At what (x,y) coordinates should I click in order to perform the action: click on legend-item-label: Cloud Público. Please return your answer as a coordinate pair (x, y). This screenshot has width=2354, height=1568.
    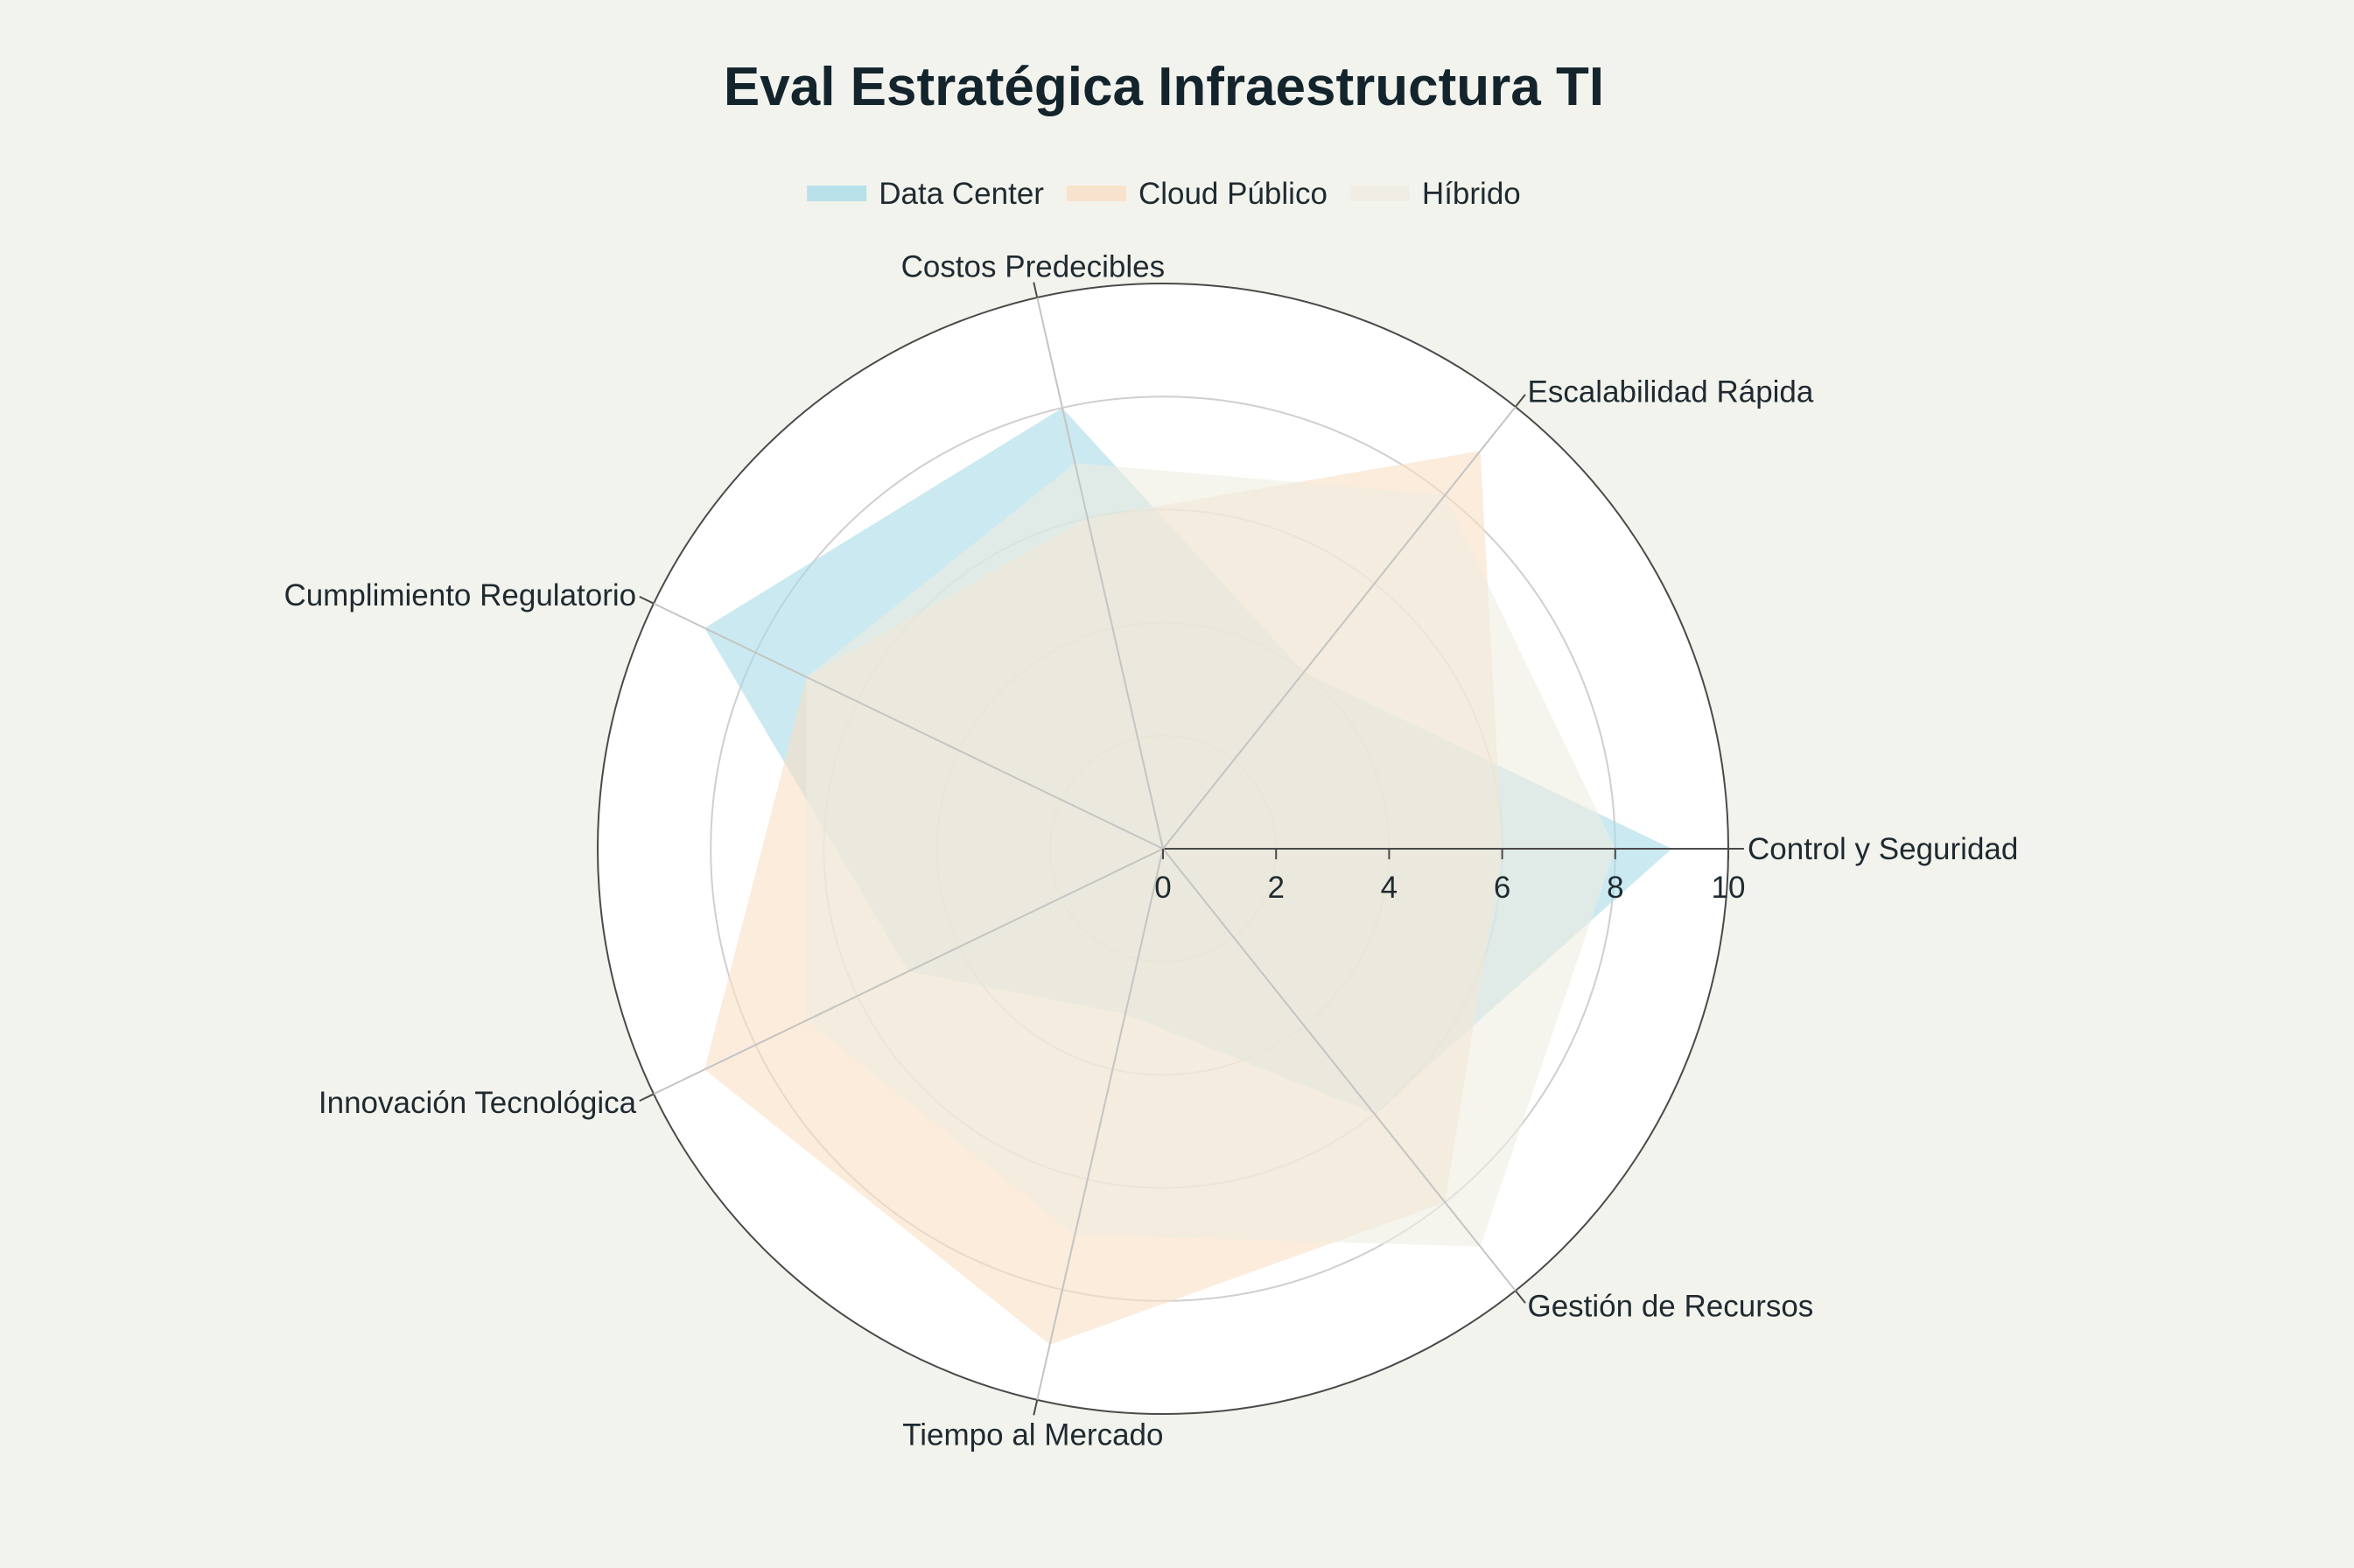
    Looking at the image, I should click on (1233, 194).